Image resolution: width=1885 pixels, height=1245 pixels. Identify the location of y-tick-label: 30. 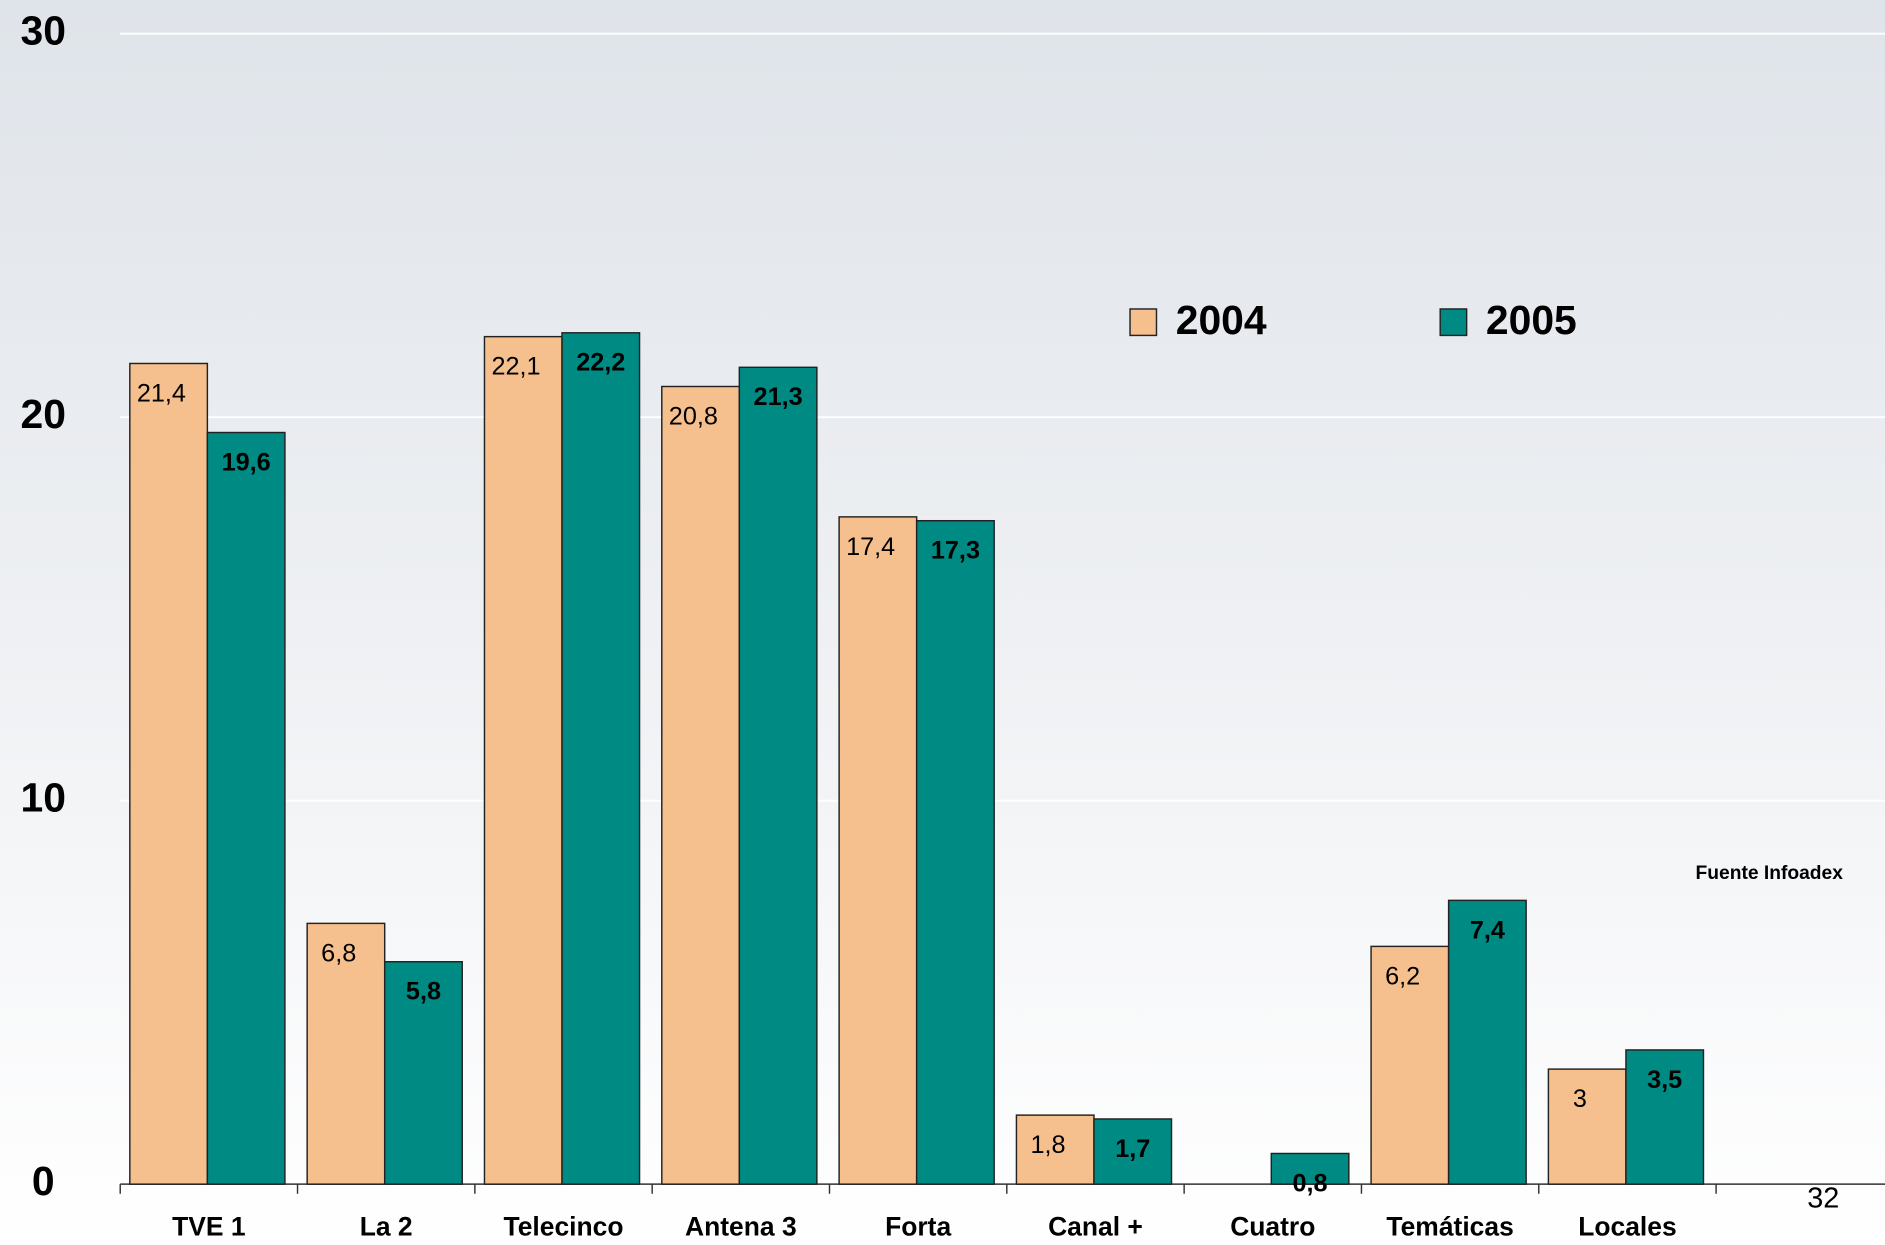
(43, 30).